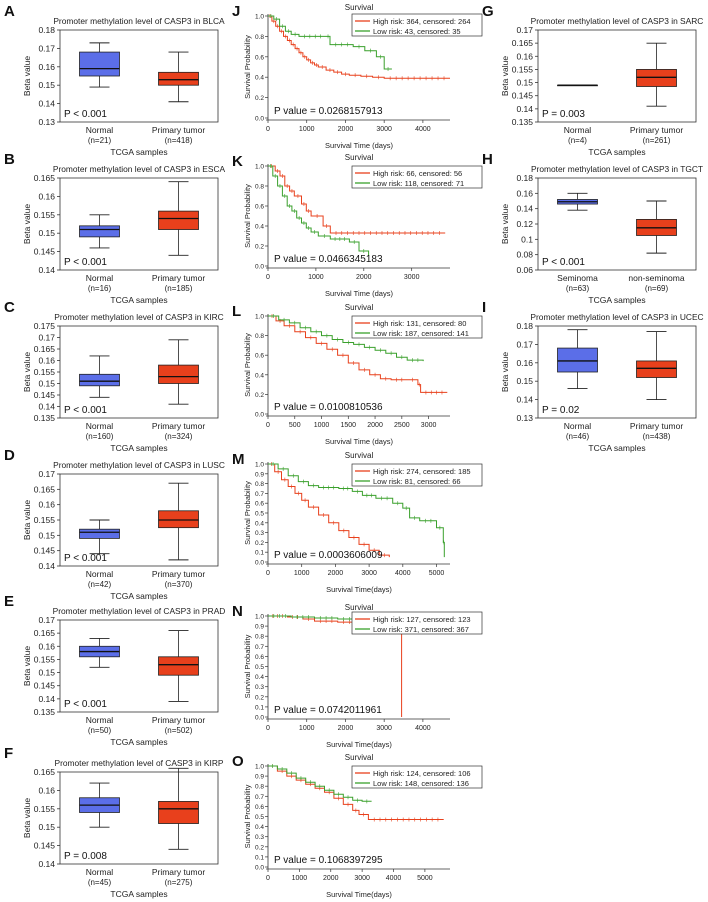  What do you see at coordinates (328, 555) in the screenshot?
I see `p-value-label: P value = 0.0003606009` at bounding box center [328, 555].